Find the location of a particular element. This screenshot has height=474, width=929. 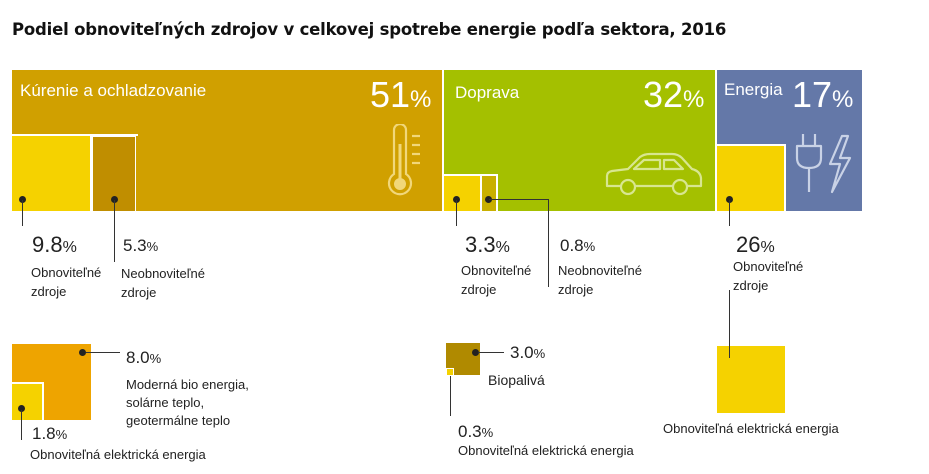

energy-renewable-label: Obnoviteľné zdroje is located at coordinates (768, 276).